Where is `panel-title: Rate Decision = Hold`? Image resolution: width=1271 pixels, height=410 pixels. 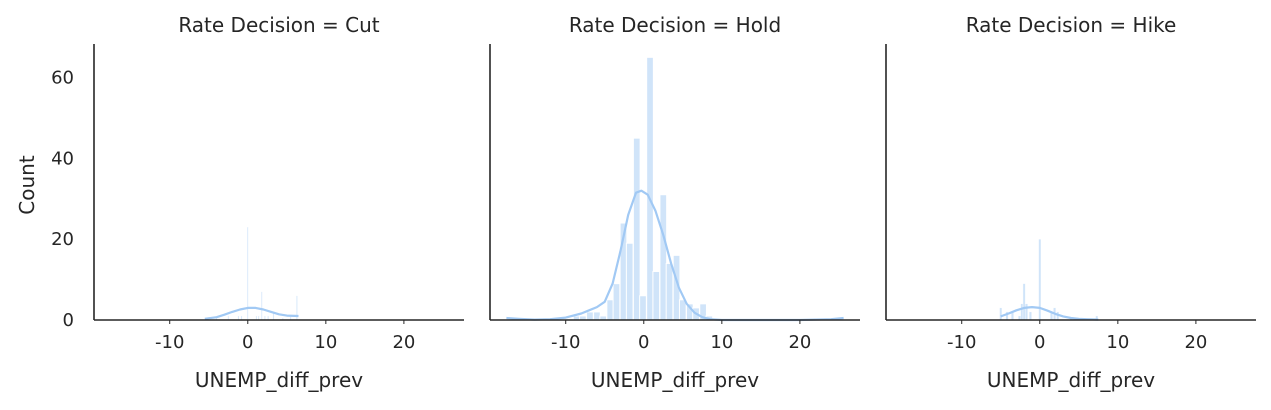
panel-title: Rate Decision = Hold is located at coordinates (675, 25).